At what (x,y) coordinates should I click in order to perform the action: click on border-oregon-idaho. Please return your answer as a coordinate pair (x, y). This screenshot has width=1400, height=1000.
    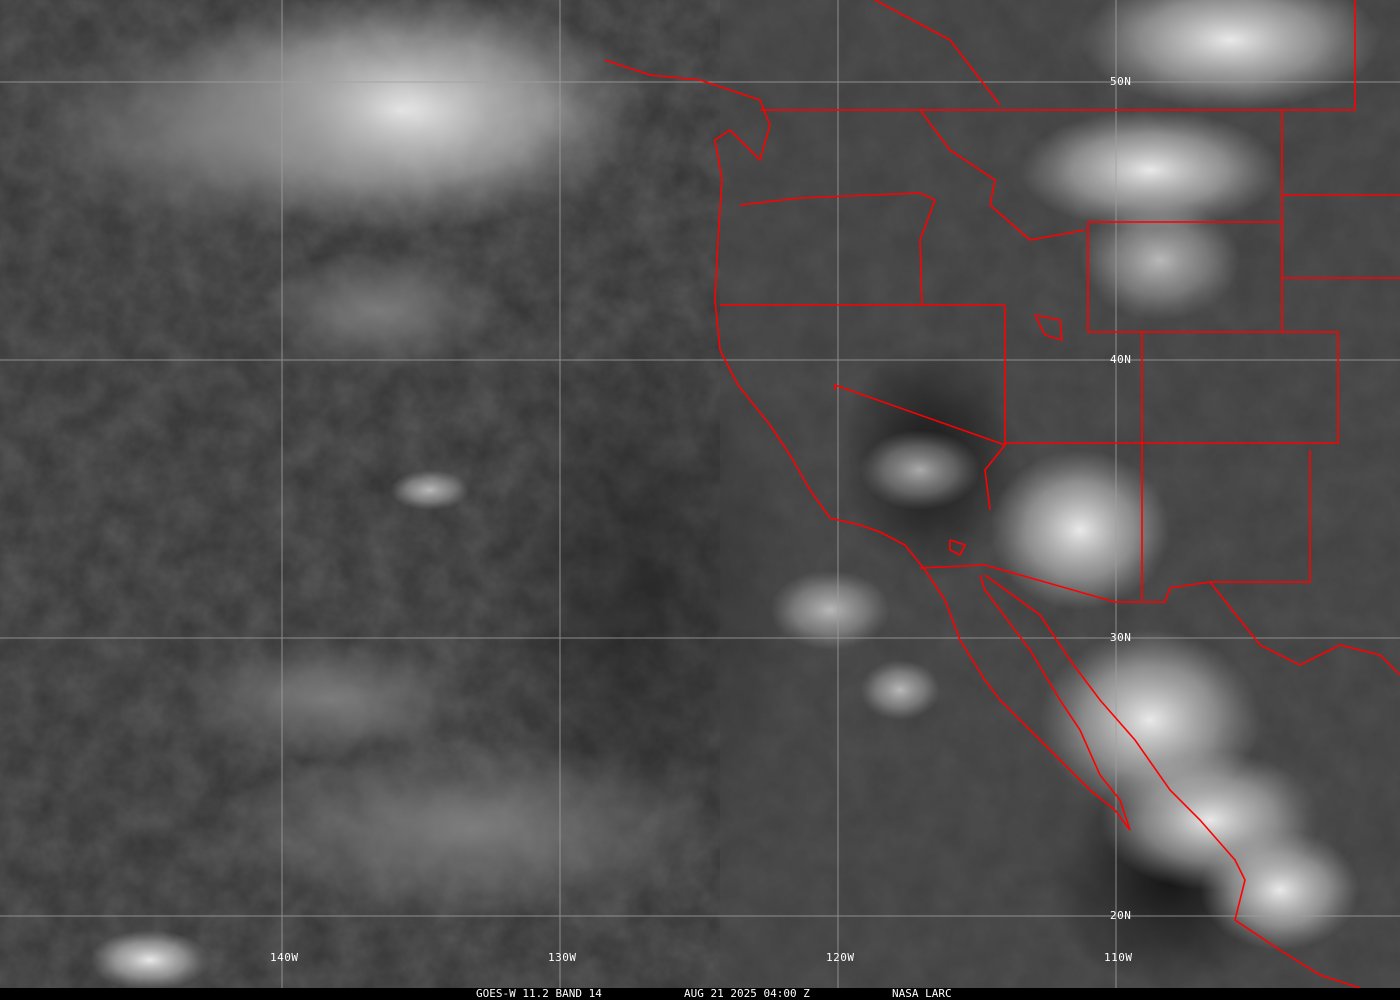
    Looking at the image, I should click on (927, 252).